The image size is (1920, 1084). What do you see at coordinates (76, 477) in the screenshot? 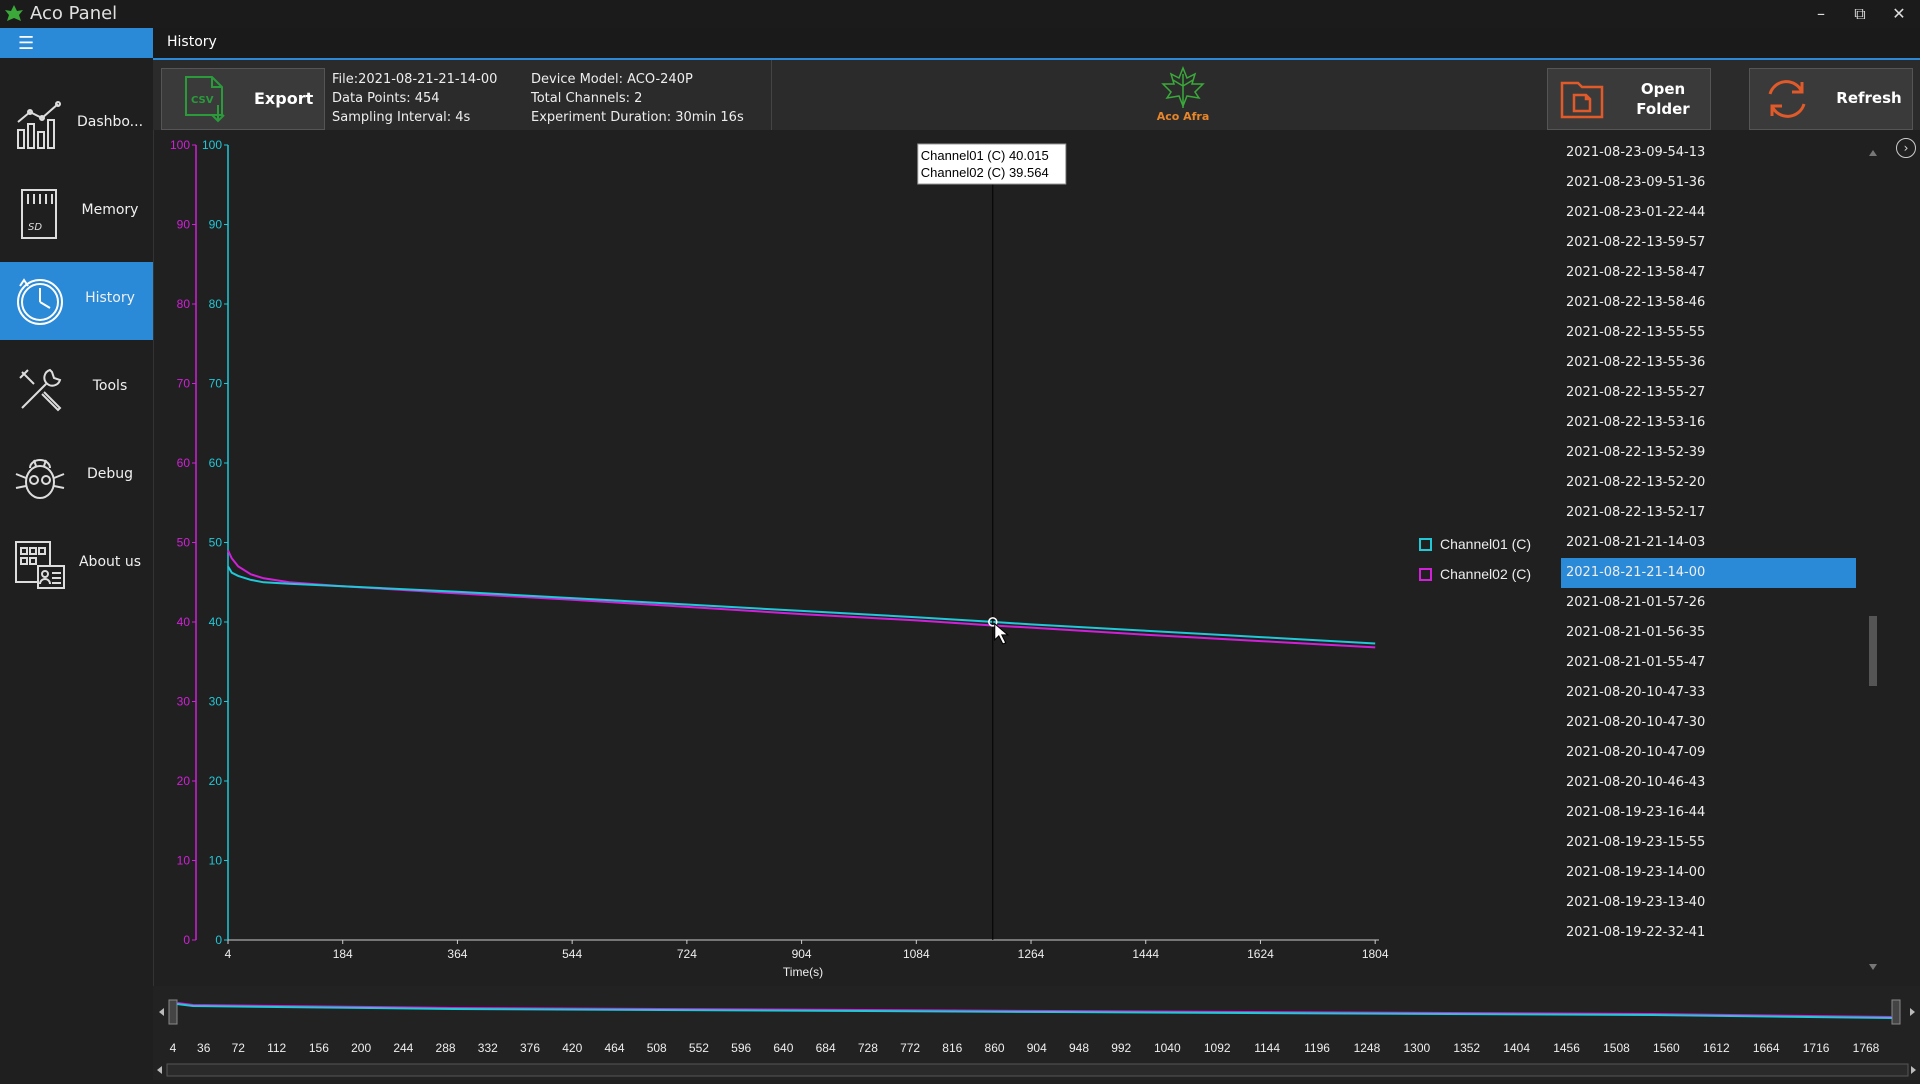
I see `sidebar-item-debug: Debug` at bounding box center [76, 477].